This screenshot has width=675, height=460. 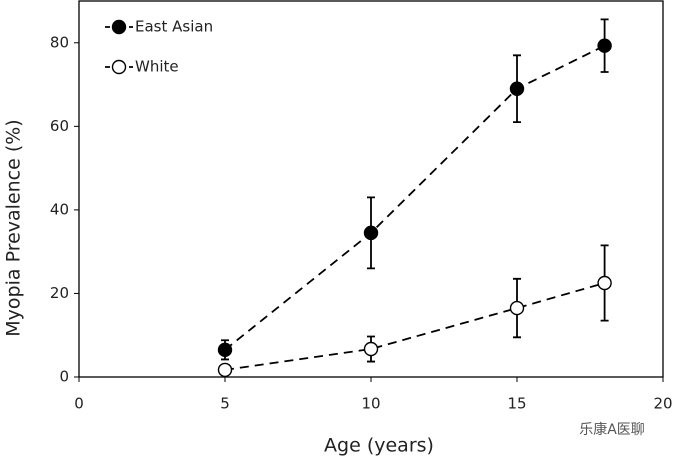 I want to click on x-tick-label: 20, so click(x=662, y=404).